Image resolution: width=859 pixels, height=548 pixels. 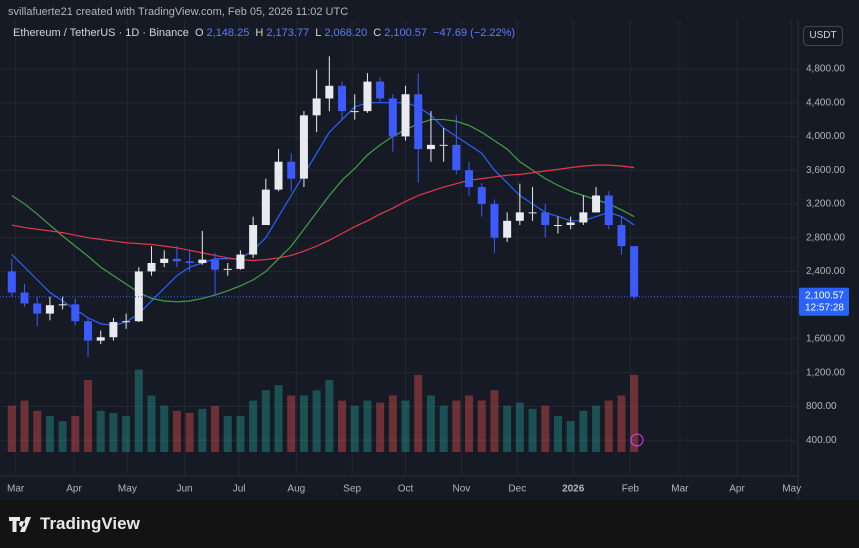 I want to click on brand: TradingView, so click(x=90, y=523).